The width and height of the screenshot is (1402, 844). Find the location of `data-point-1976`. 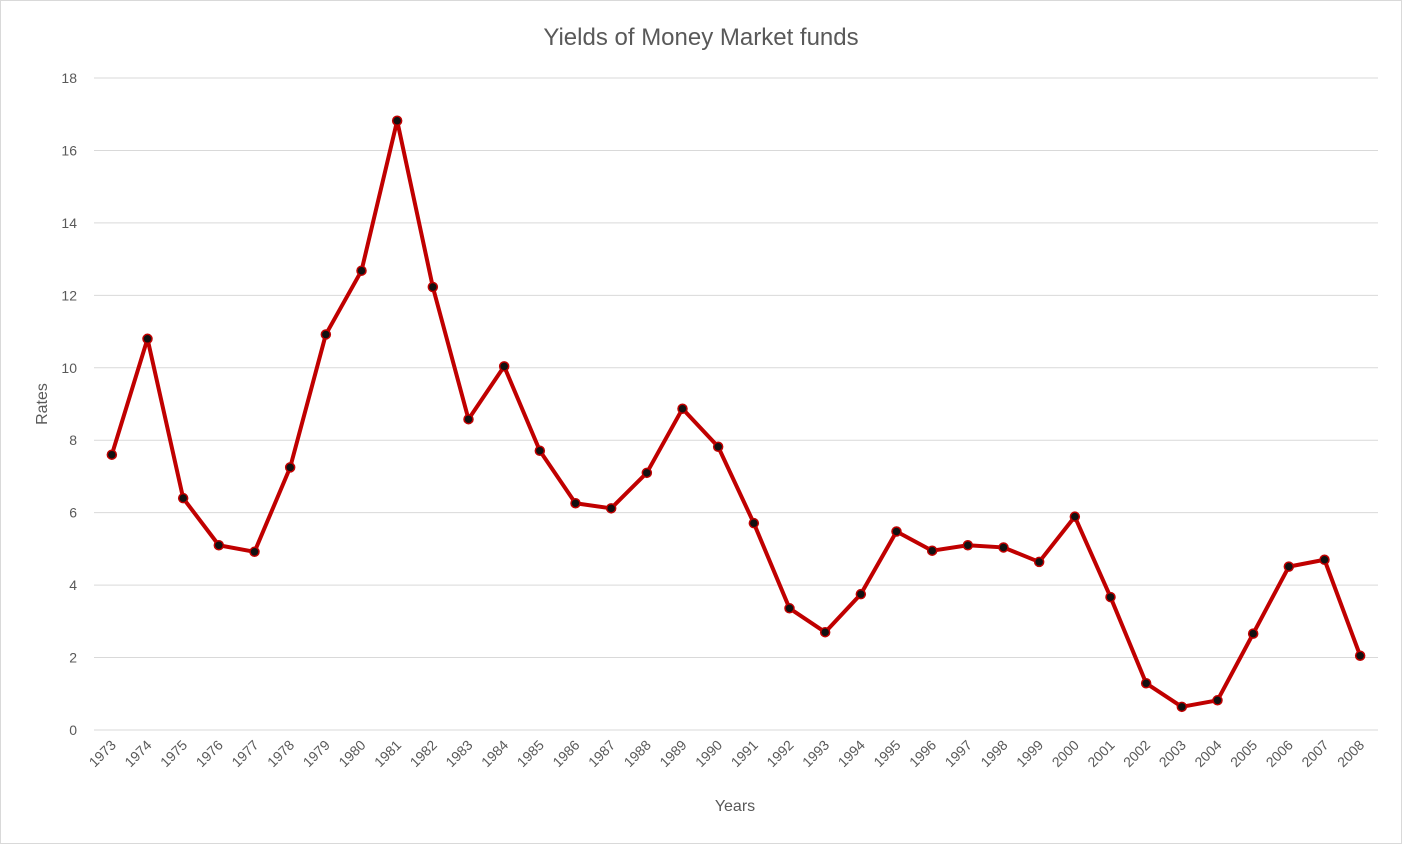

data-point-1976 is located at coordinates (219, 545).